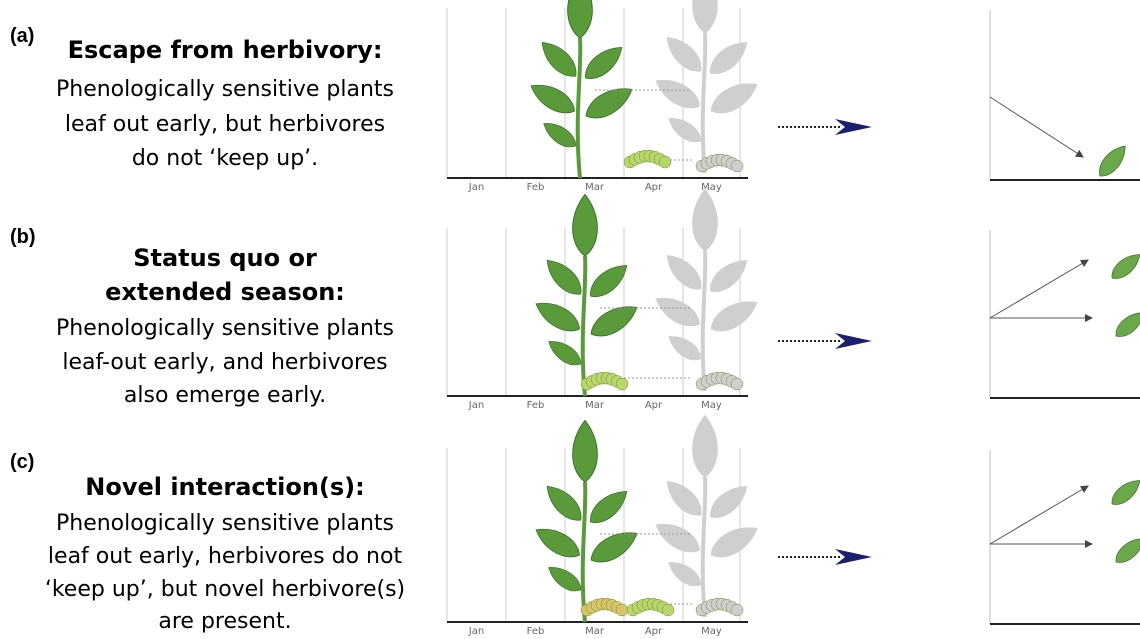  What do you see at coordinates (224, 621) in the screenshot?
I see `panel-description: are present.` at bounding box center [224, 621].